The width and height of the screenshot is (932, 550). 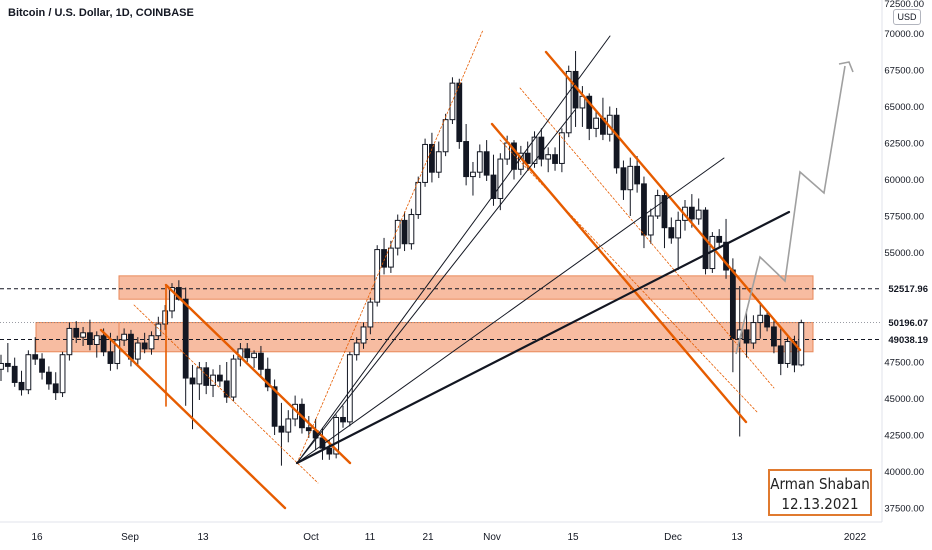 I want to click on time-tick-label: 13, so click(x=203, y=537).